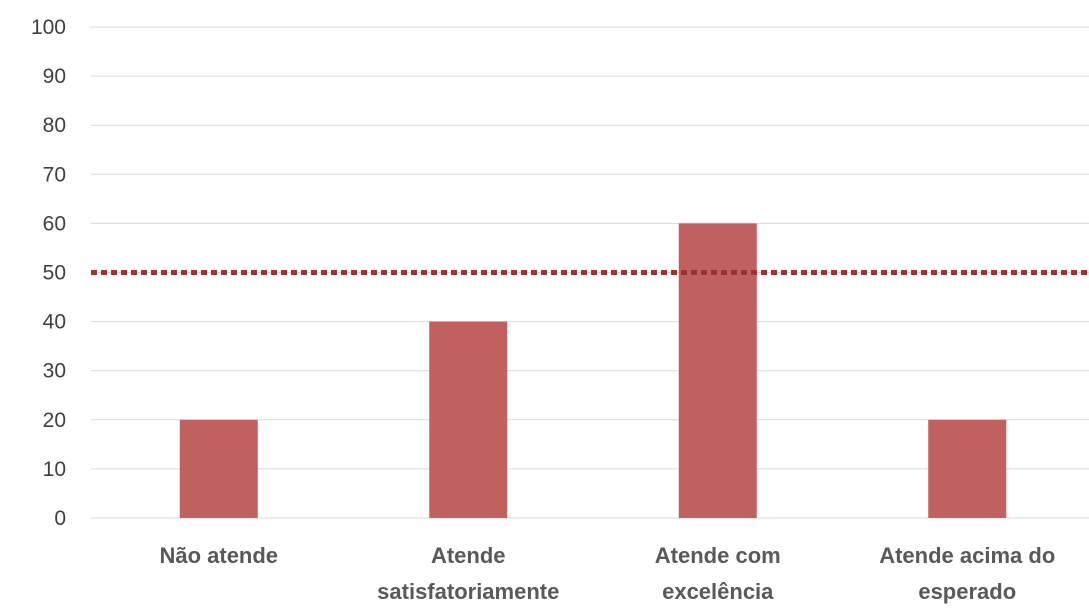  What do you see at coordinates (54, 371) in the screenshot?
I see `y-tick-label: 30` at bounding box center [54, 371].